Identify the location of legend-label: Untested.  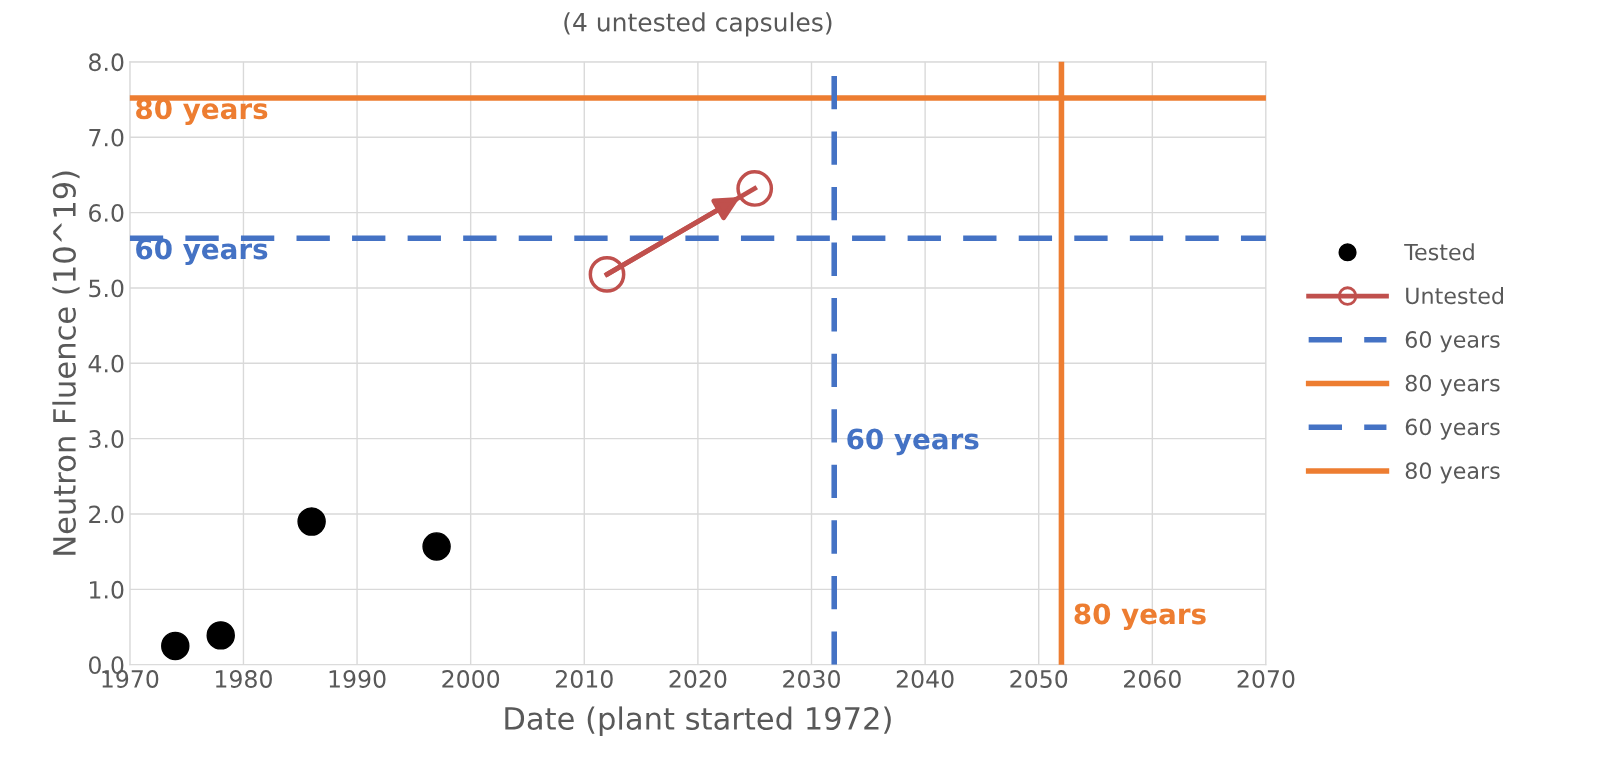
(1454, 295).